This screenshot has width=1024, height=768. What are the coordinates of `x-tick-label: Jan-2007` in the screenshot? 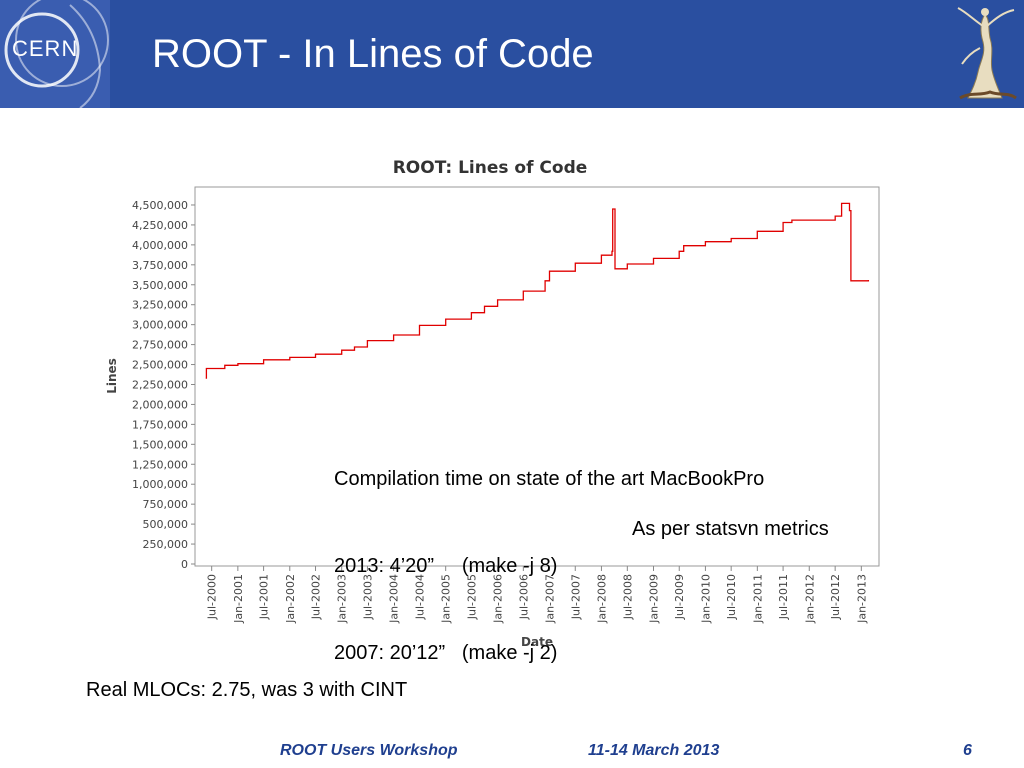 It's located at (550, 599).